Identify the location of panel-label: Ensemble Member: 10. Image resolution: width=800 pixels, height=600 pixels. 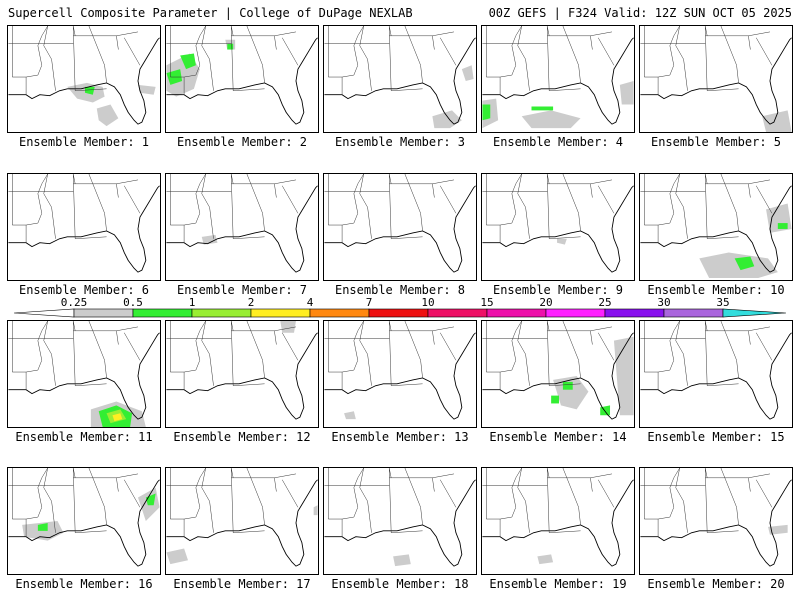
(716, 290).